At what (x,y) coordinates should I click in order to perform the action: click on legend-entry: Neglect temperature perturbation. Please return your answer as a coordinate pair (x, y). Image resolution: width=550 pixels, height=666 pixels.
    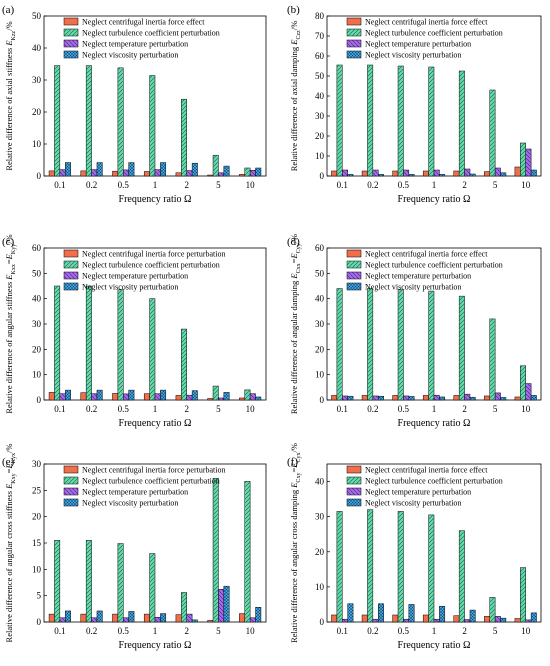
    Looking at the image, I should click on (418, 492).